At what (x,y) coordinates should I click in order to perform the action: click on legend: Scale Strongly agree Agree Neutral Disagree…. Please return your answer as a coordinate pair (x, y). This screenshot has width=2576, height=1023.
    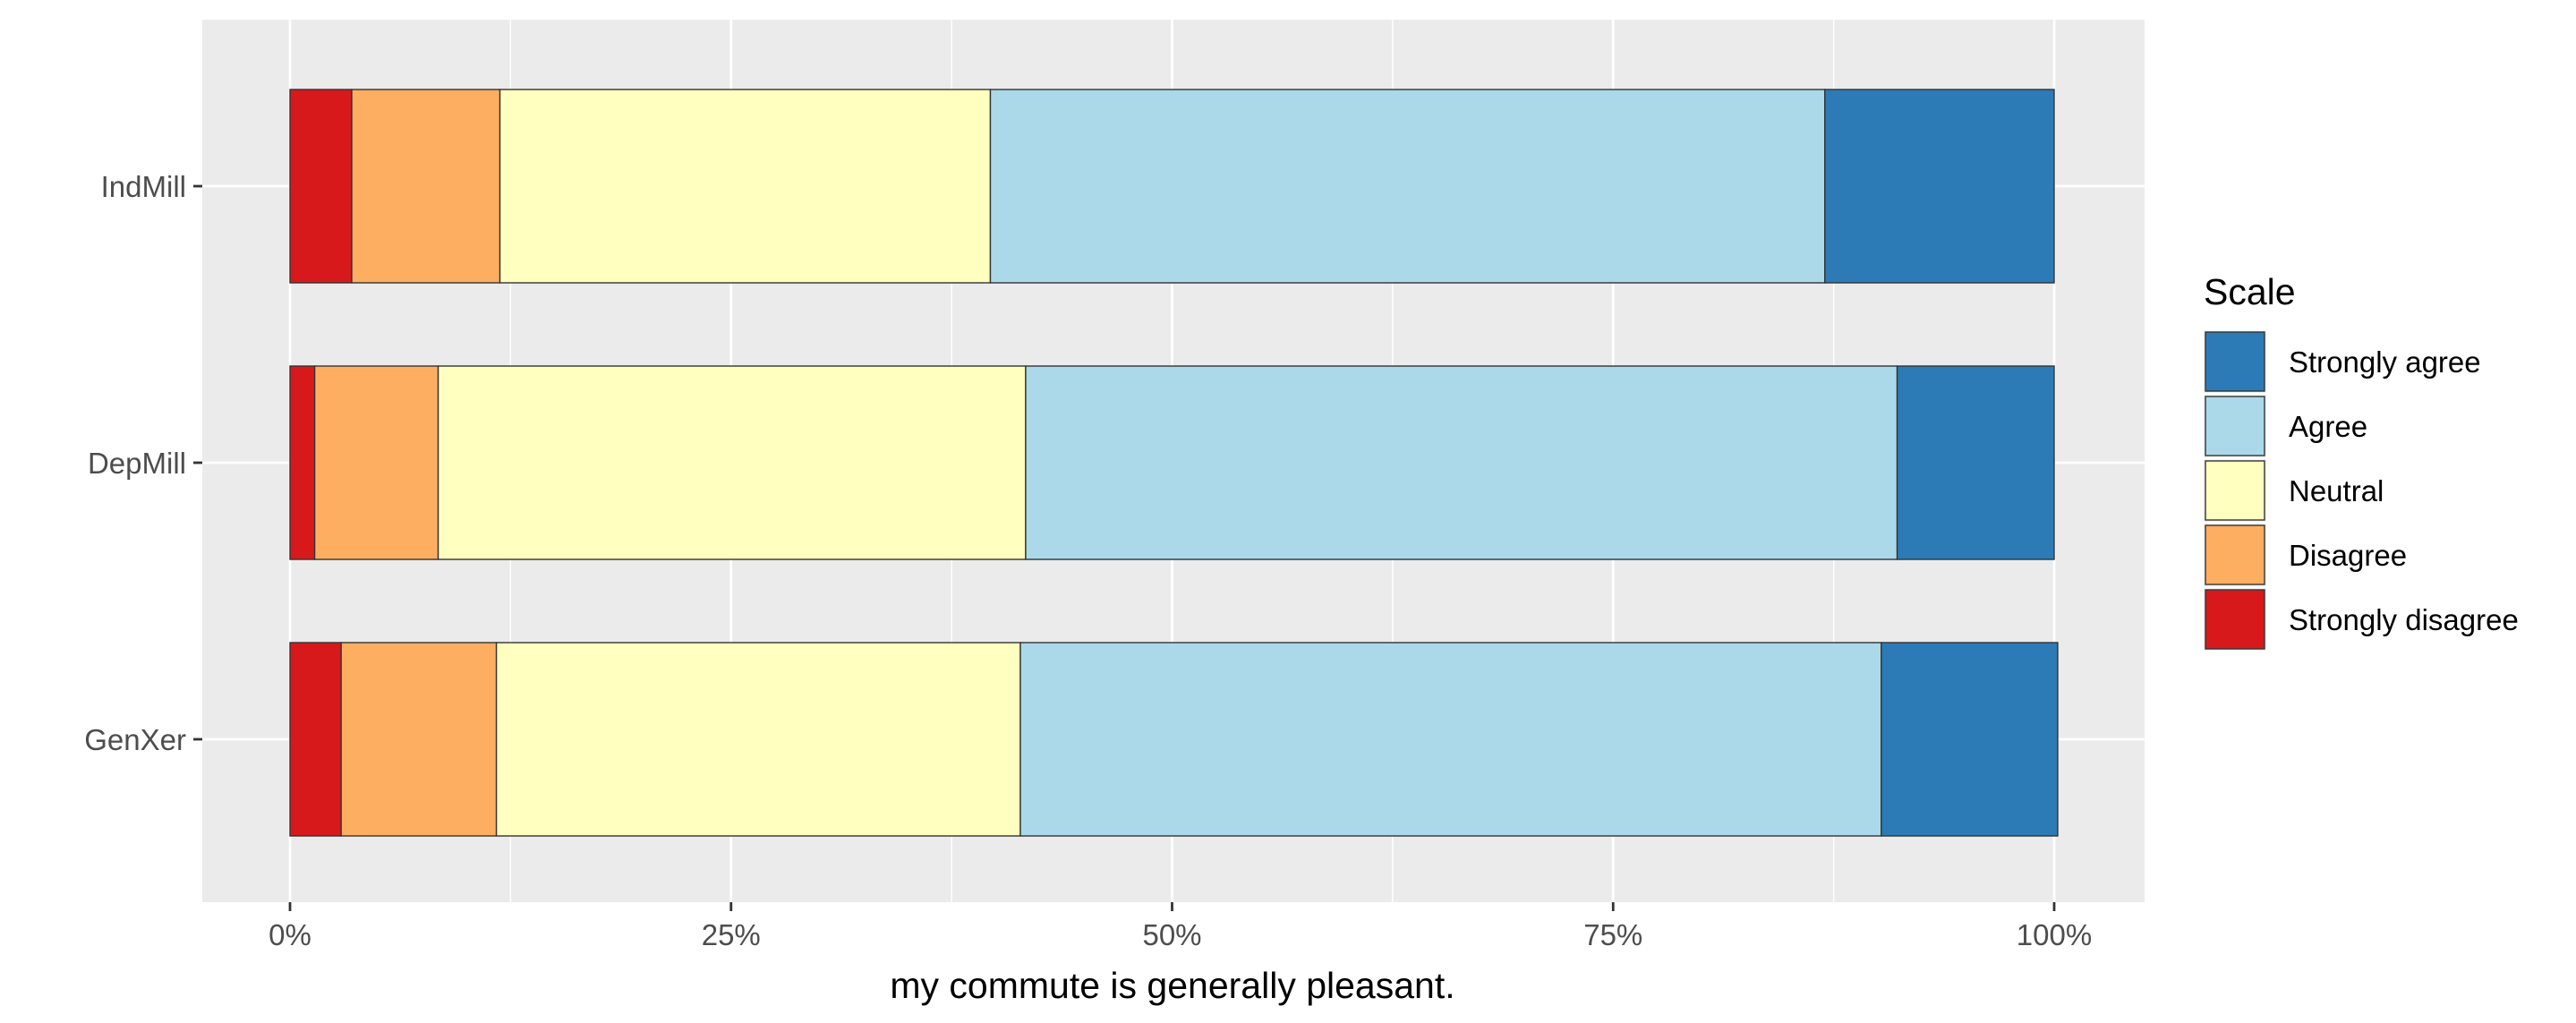
    Looking at the image, I should click on (2361, 461).